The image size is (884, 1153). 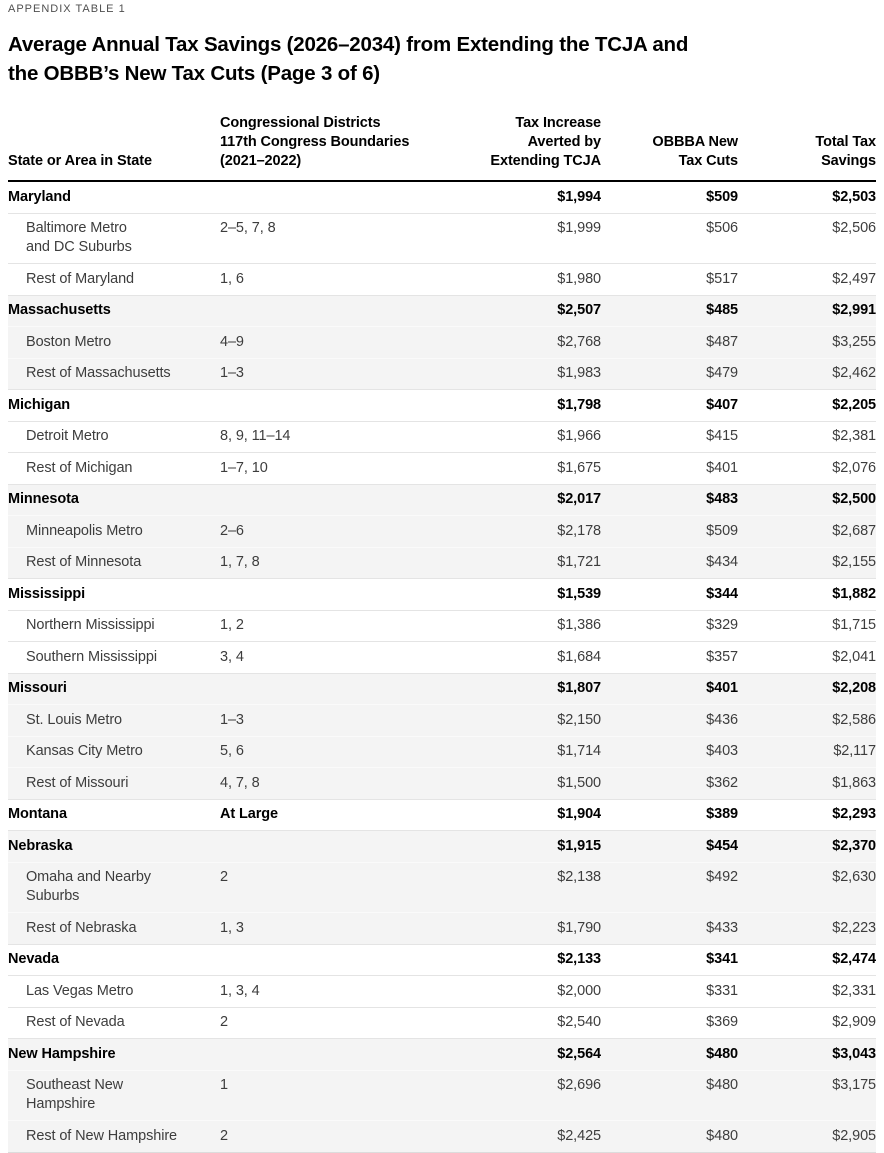 I want to click on tcja-cell: $2,768, so click(x=579, y=341).